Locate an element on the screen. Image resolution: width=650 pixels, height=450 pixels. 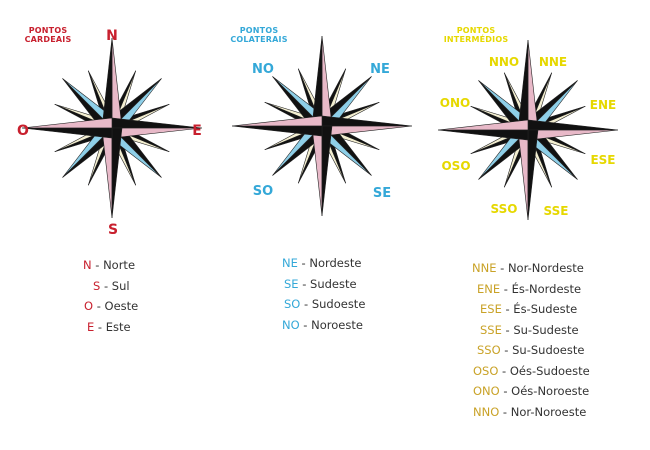
compass-rose-intermediate: NNO NNE ONO ENE OSO ESE SSO SSE is located at coordinates (528, 130).